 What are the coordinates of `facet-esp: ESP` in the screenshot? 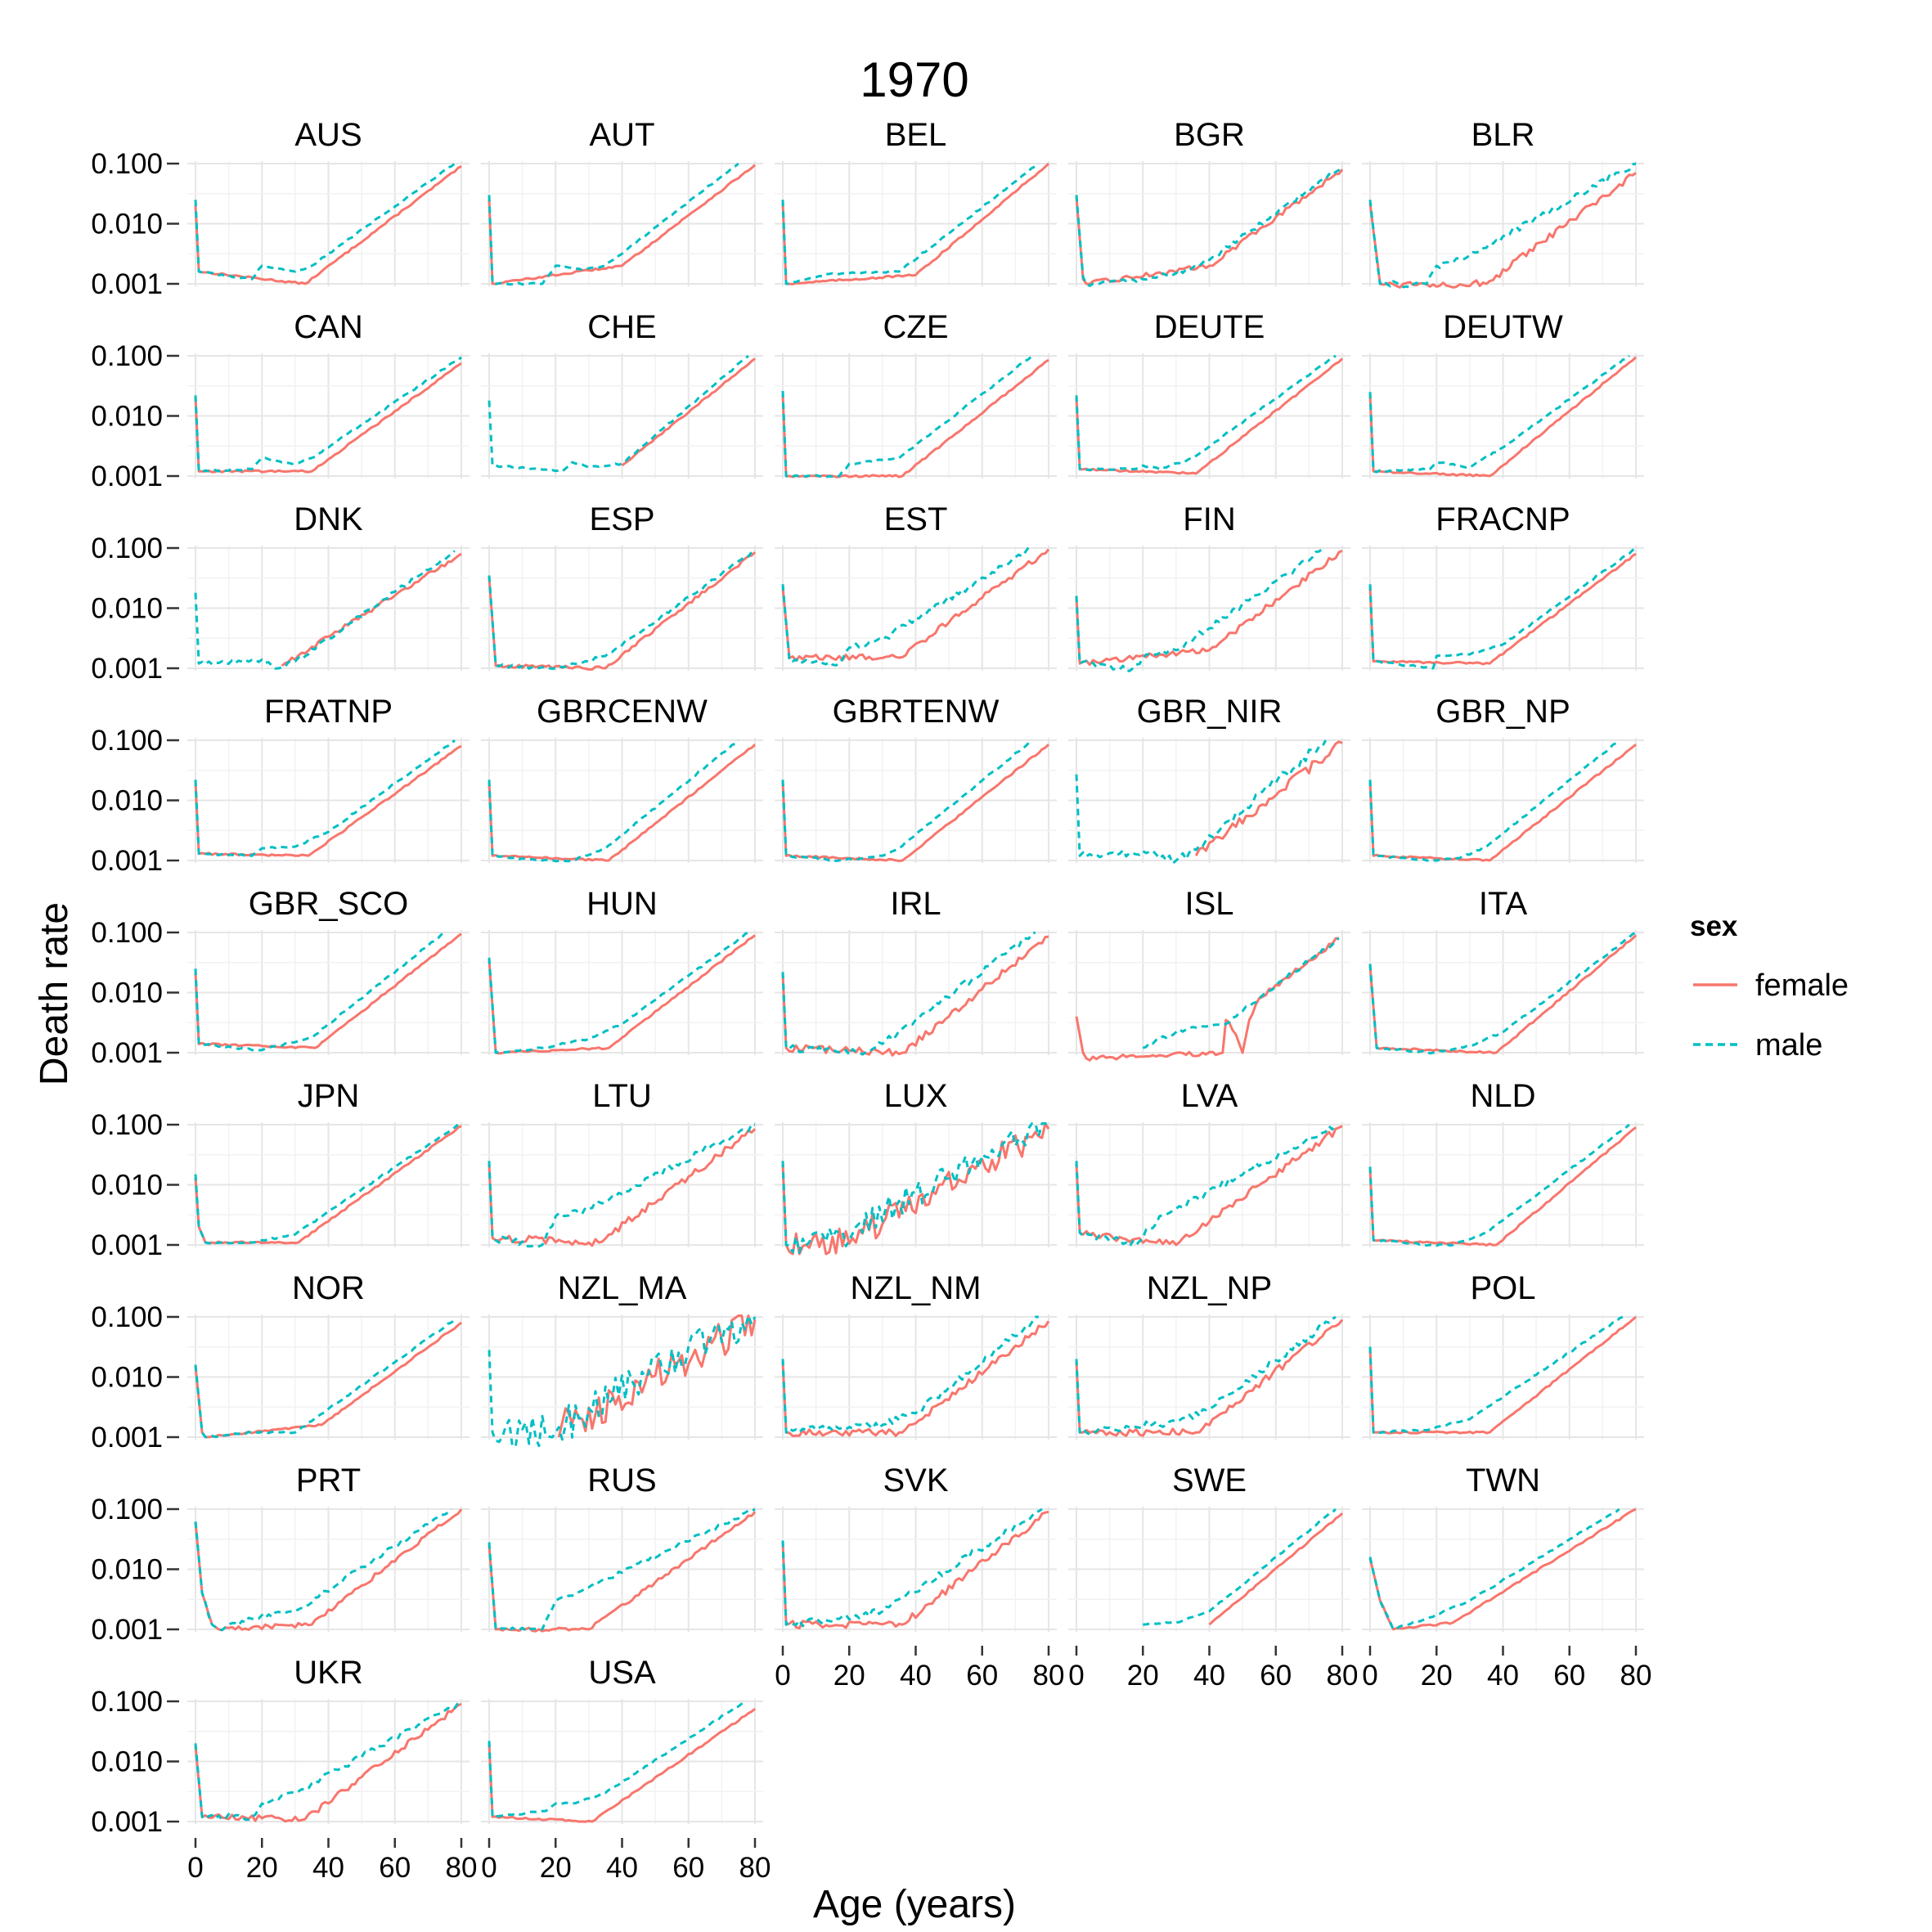 It's located at (622, 586).